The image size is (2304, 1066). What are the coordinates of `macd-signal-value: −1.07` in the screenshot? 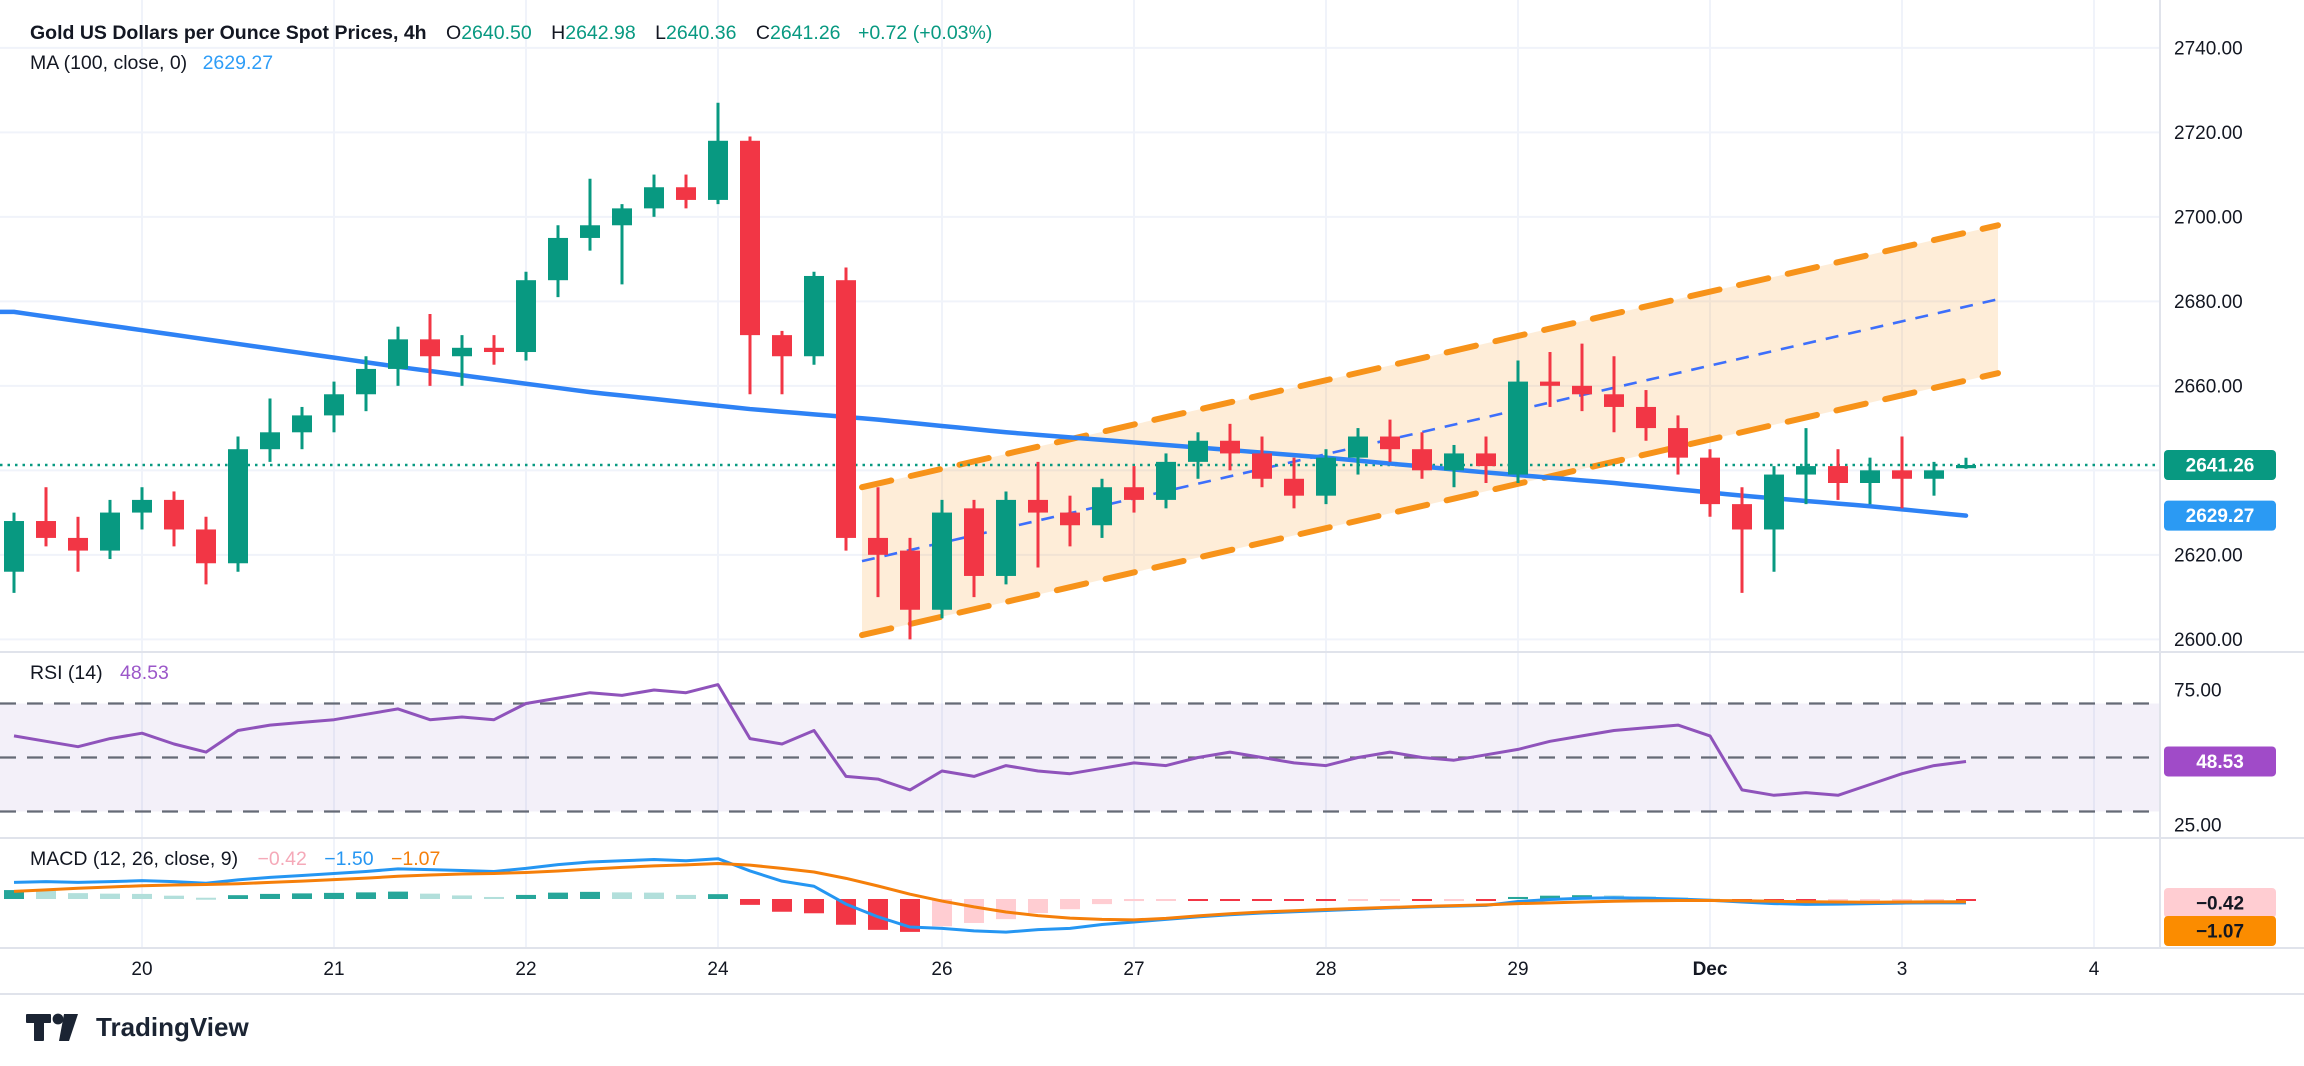 It's located at (416, 859).